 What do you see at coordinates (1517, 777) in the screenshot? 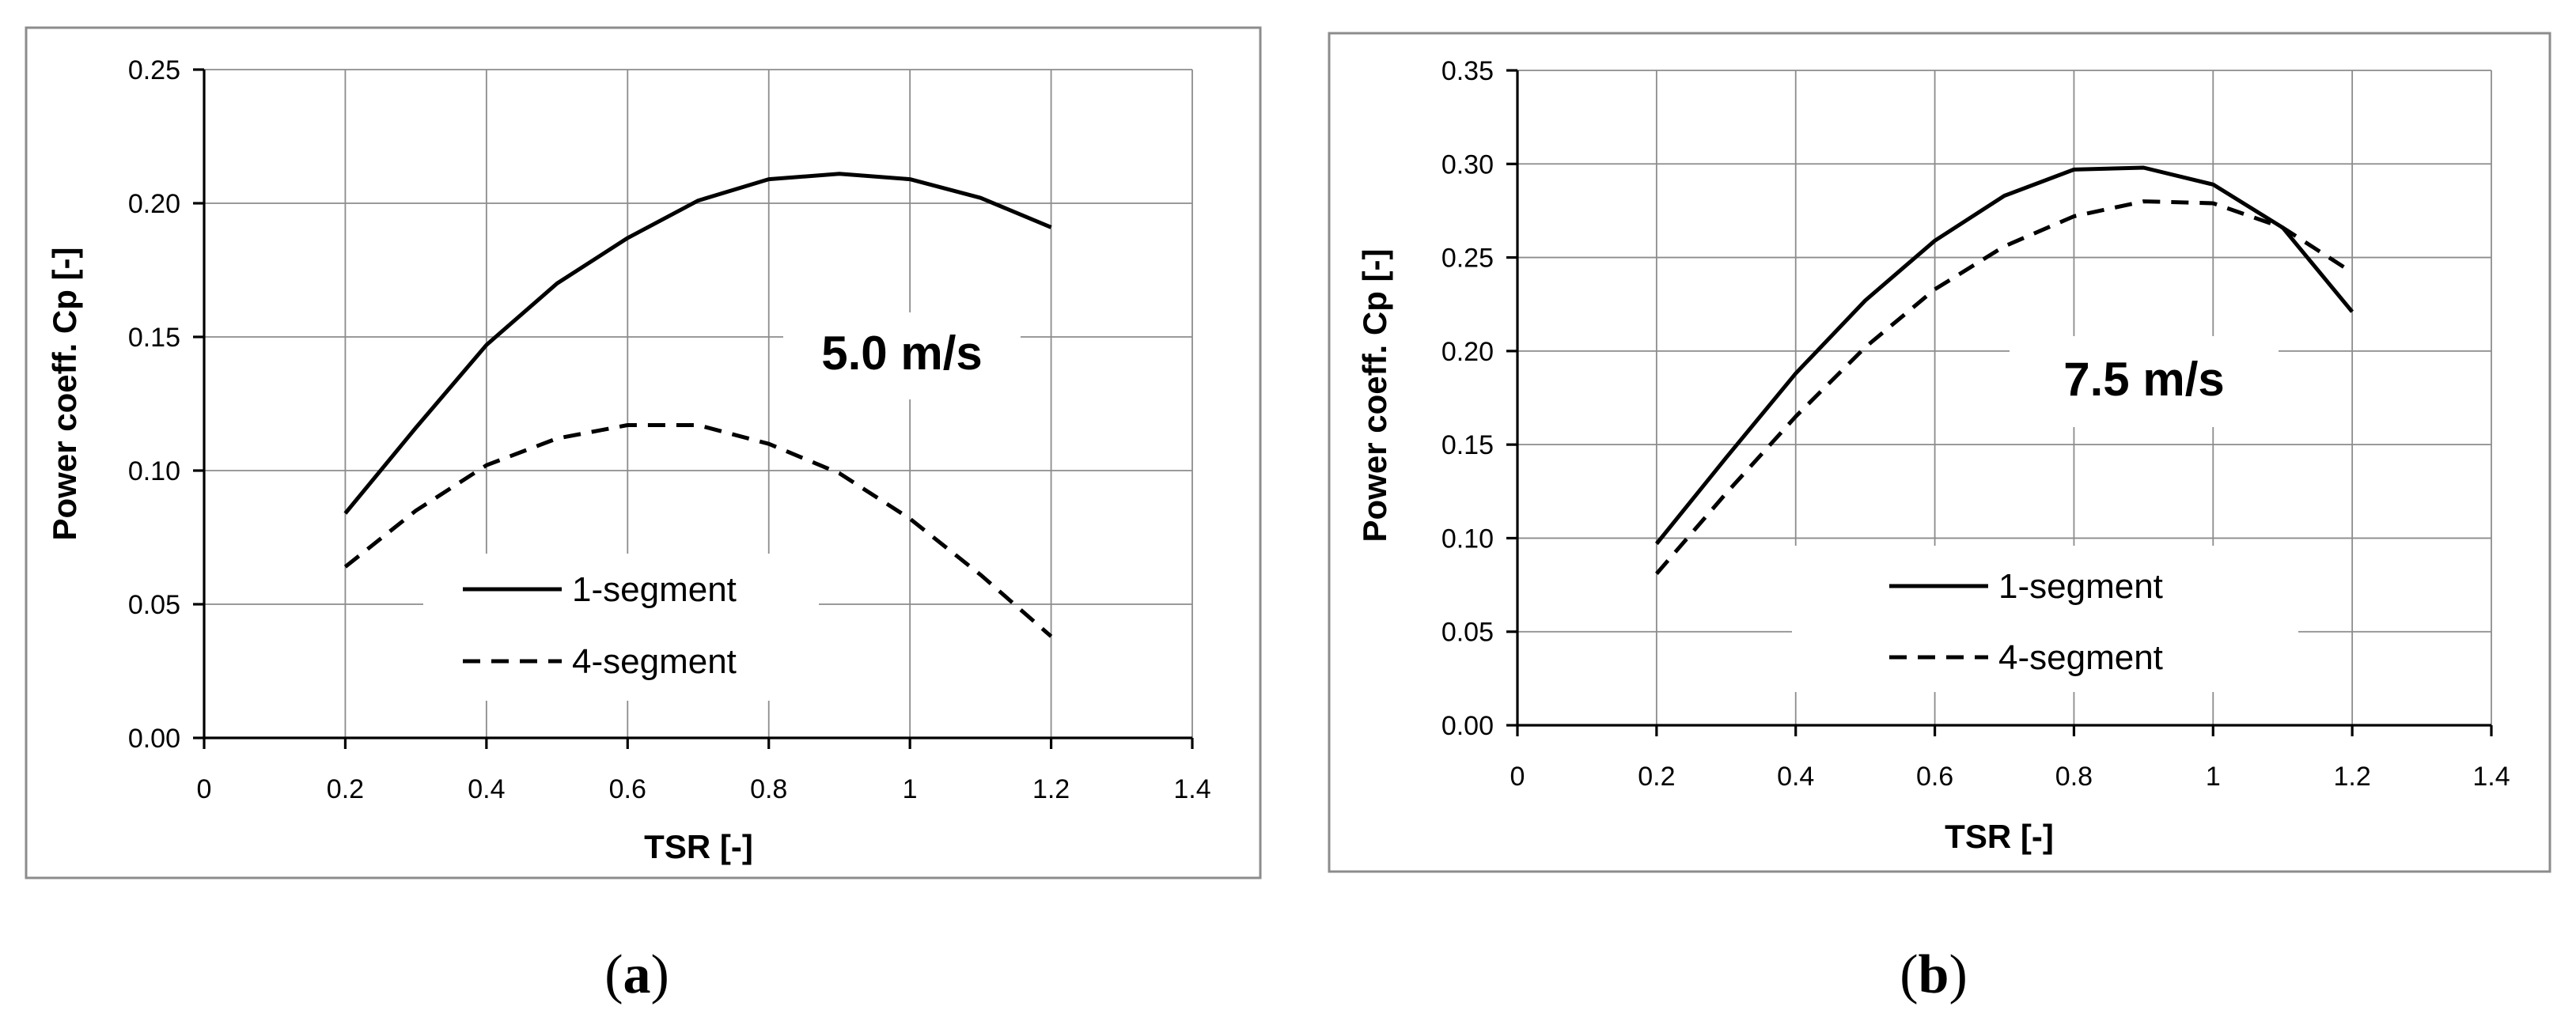
I see `x-tick-label-b: 0` at bounding box center [1517, 777].